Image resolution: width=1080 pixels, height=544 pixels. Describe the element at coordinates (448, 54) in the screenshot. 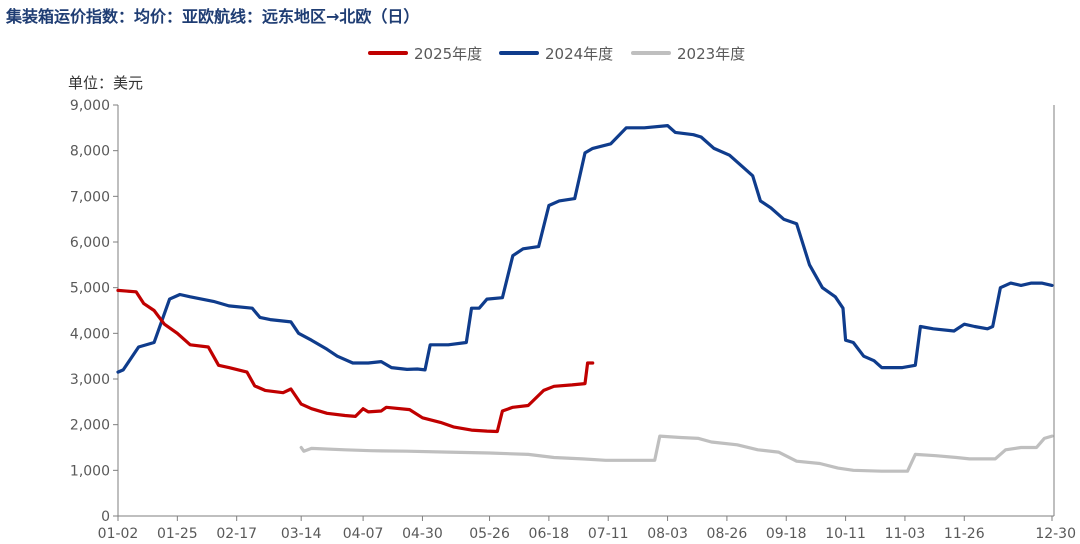

I see `legend-label-2025: 2025年度` at that location.